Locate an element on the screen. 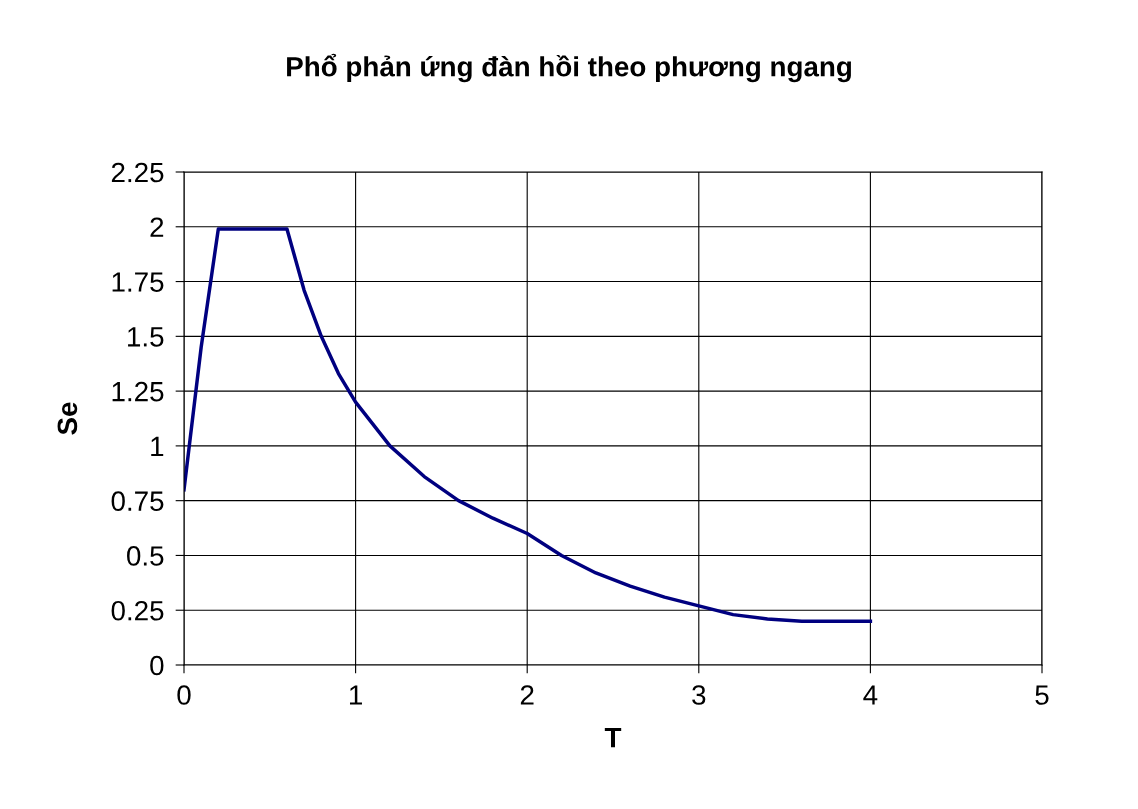  x-axis-title: T is located at coordinates (613, 738).